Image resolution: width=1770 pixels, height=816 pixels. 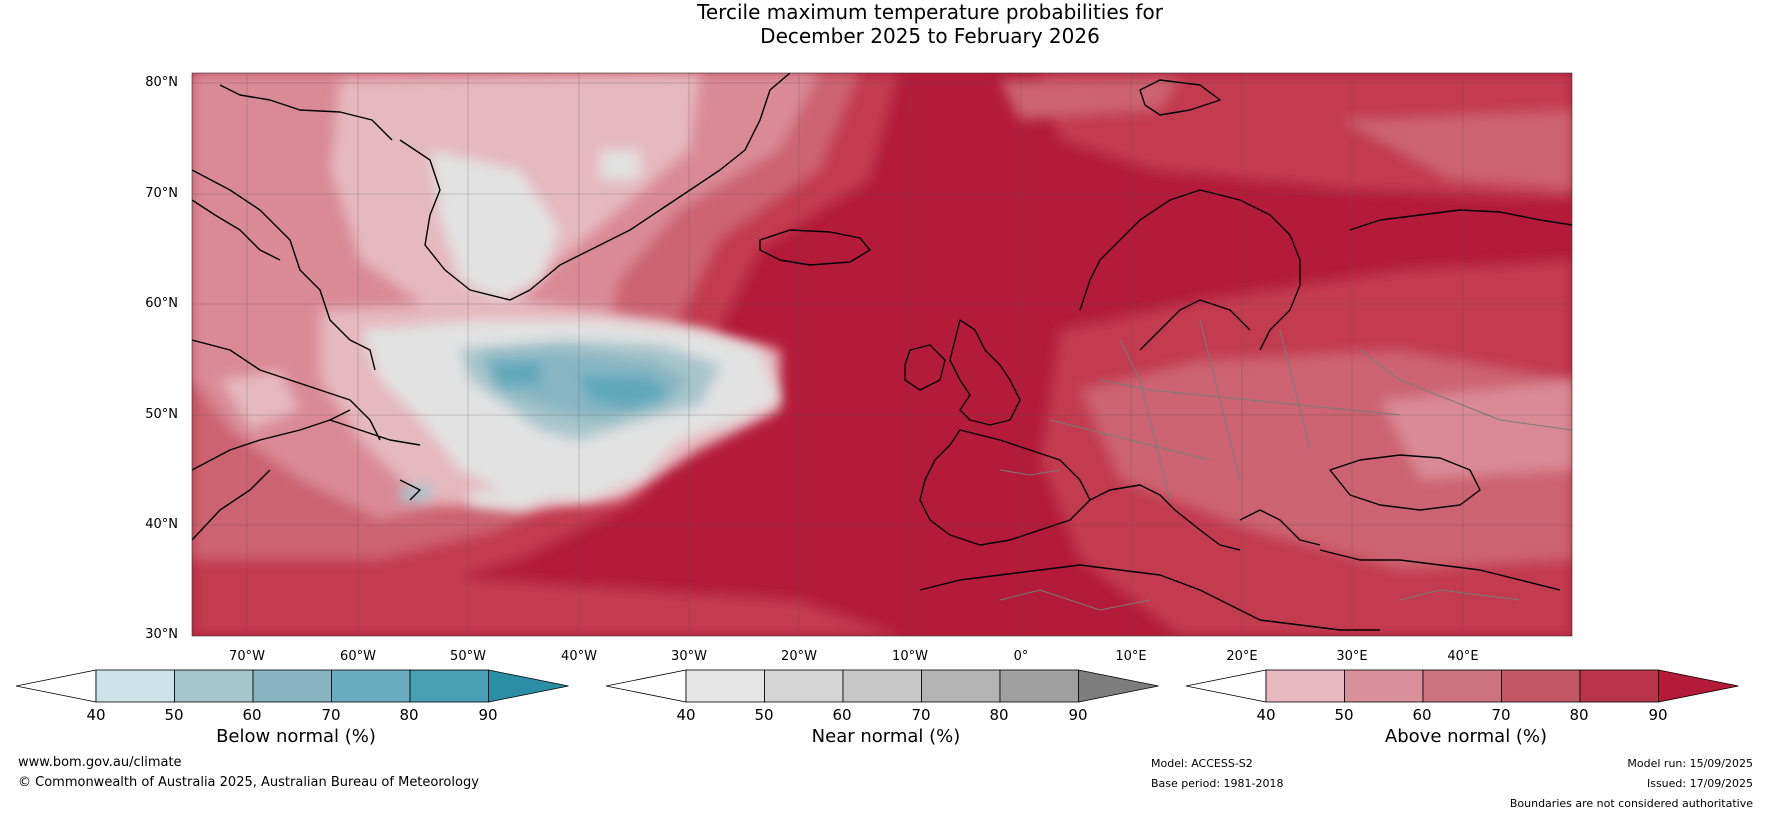 I want to click on cb-below-tick-40: 40, so click(x=96, y=715).